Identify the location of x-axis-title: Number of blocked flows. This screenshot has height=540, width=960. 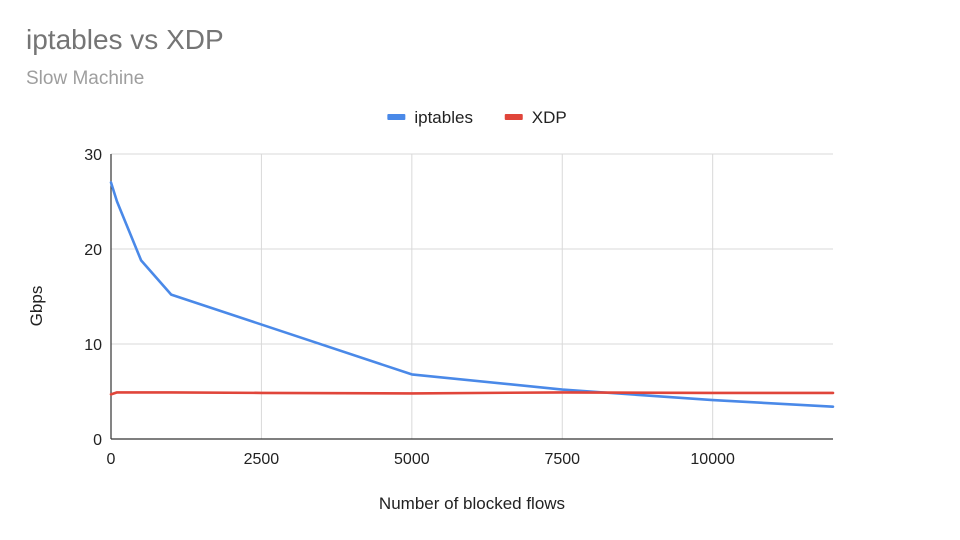
(472, 503).